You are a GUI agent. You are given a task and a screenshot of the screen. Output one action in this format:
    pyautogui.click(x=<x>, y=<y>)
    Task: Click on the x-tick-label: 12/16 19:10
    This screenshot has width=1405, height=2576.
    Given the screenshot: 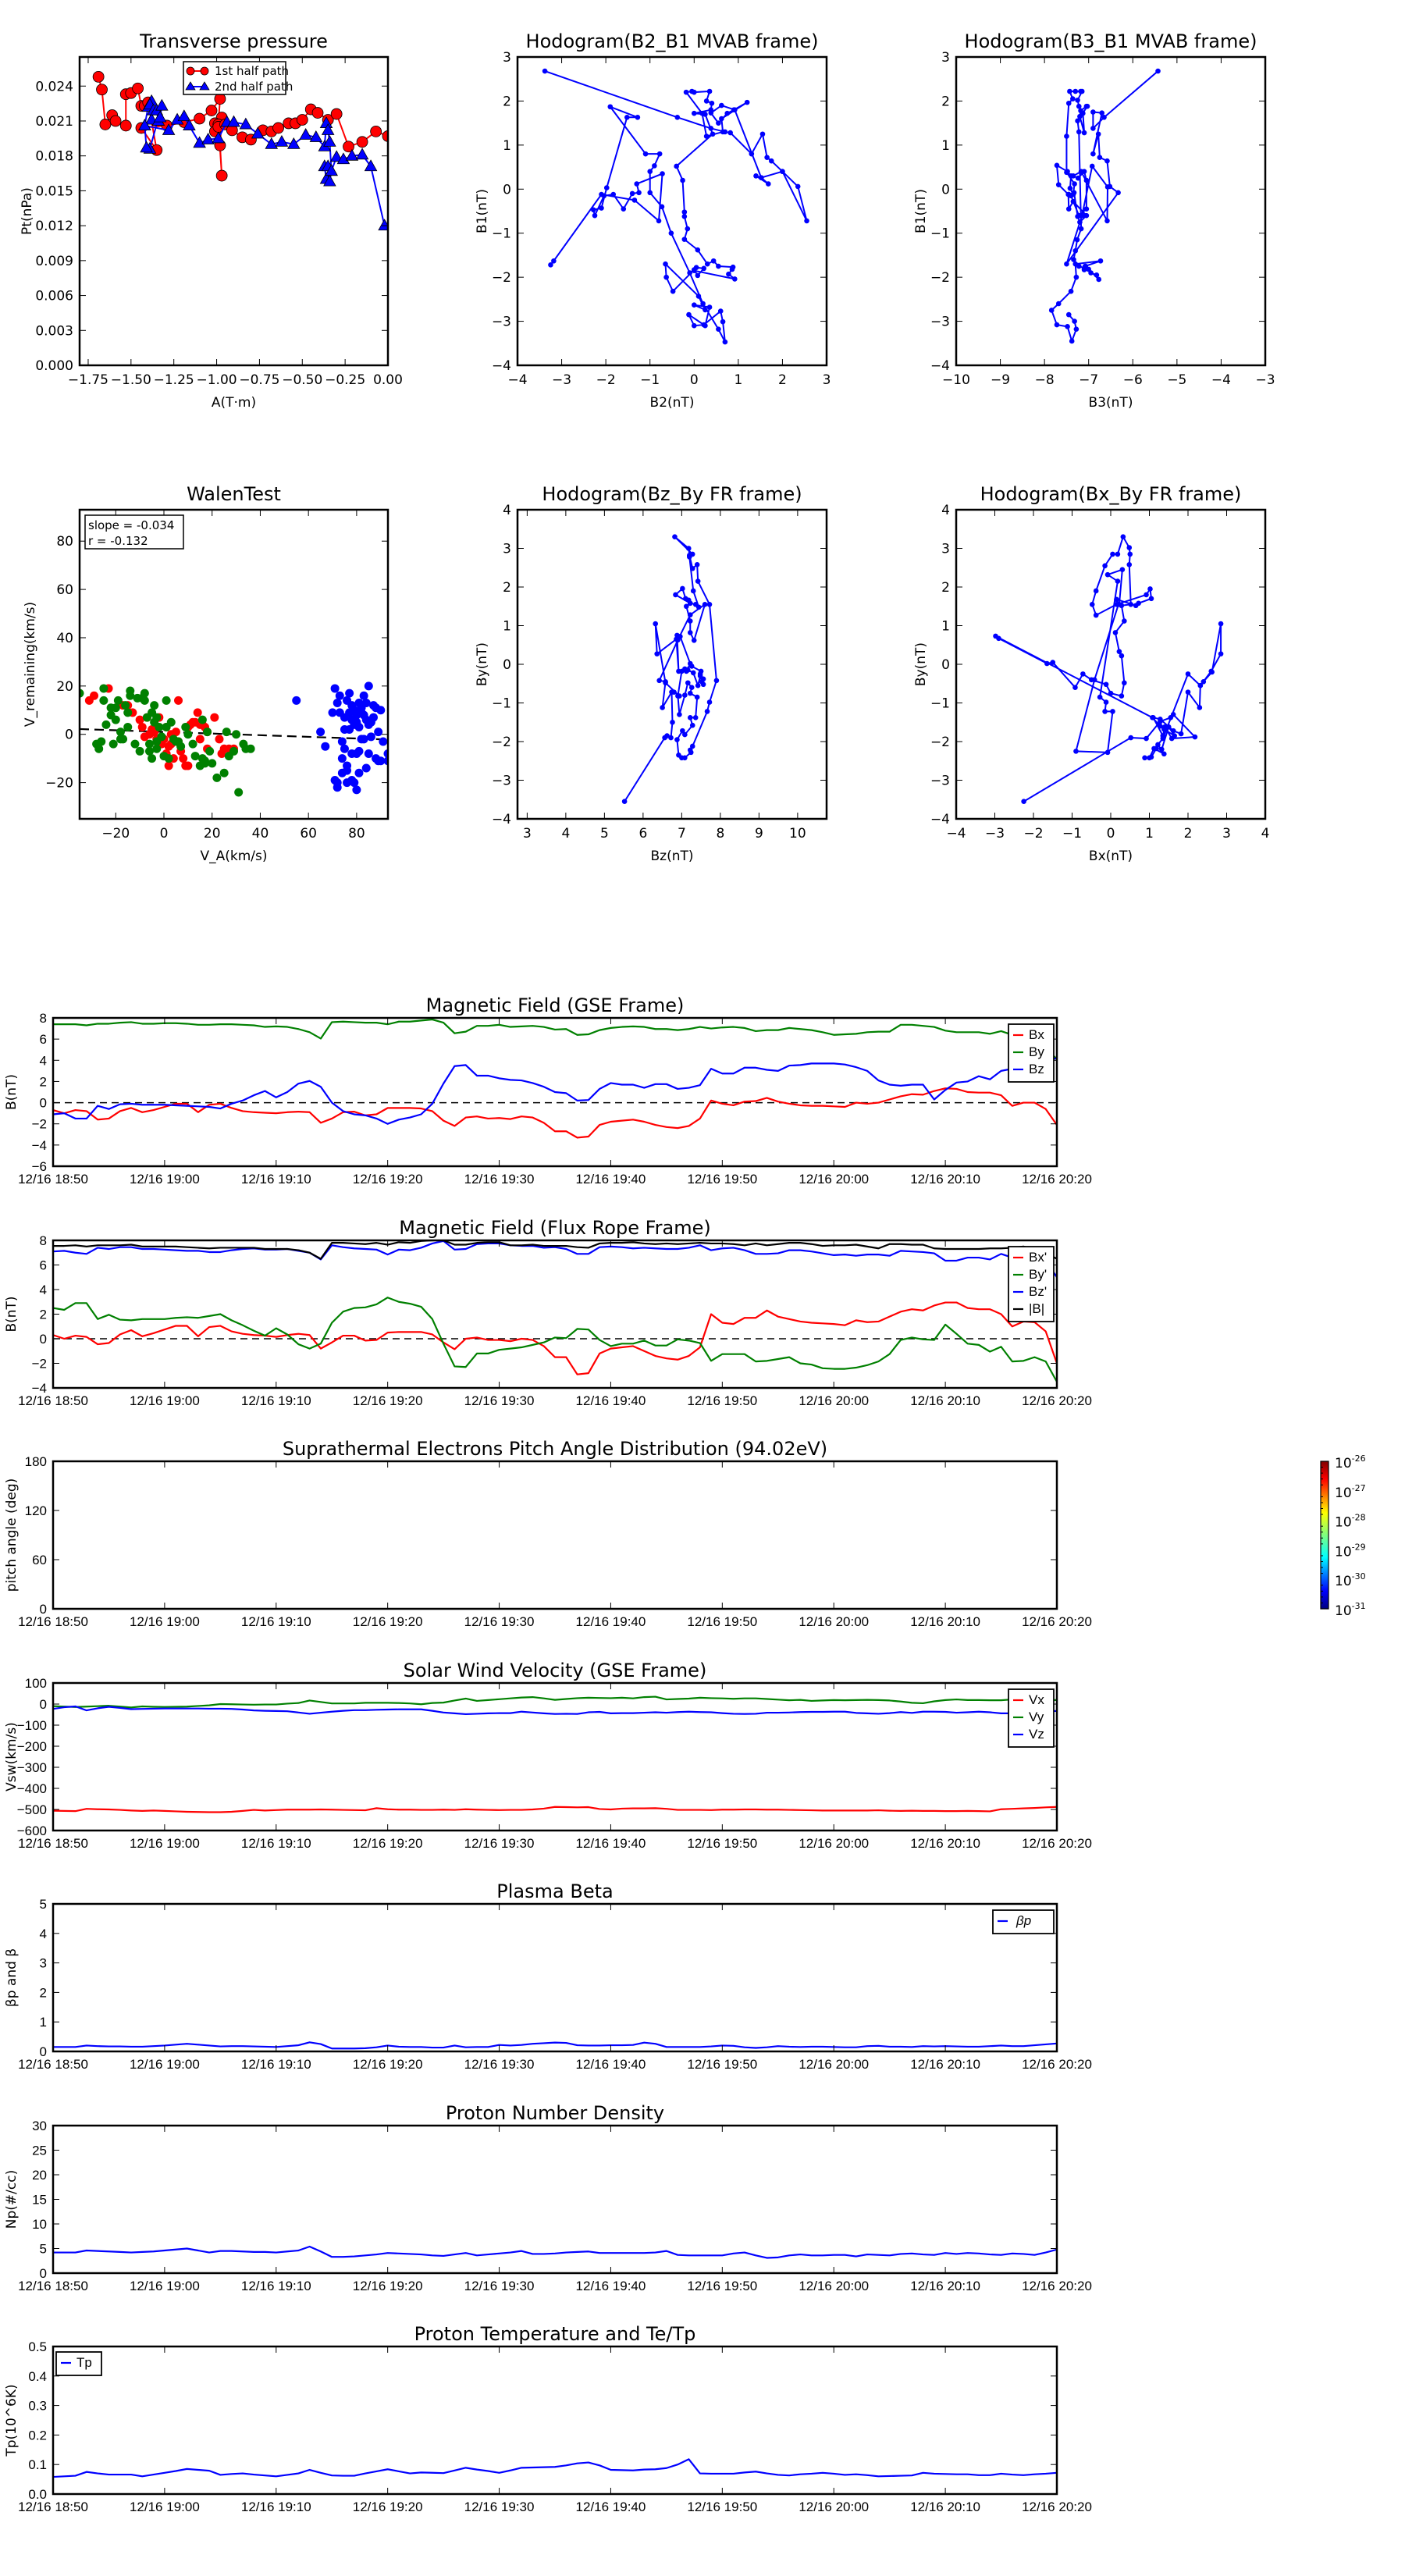 What is the action you would take?
    pyautogui.click(x=276, y=1621)
    